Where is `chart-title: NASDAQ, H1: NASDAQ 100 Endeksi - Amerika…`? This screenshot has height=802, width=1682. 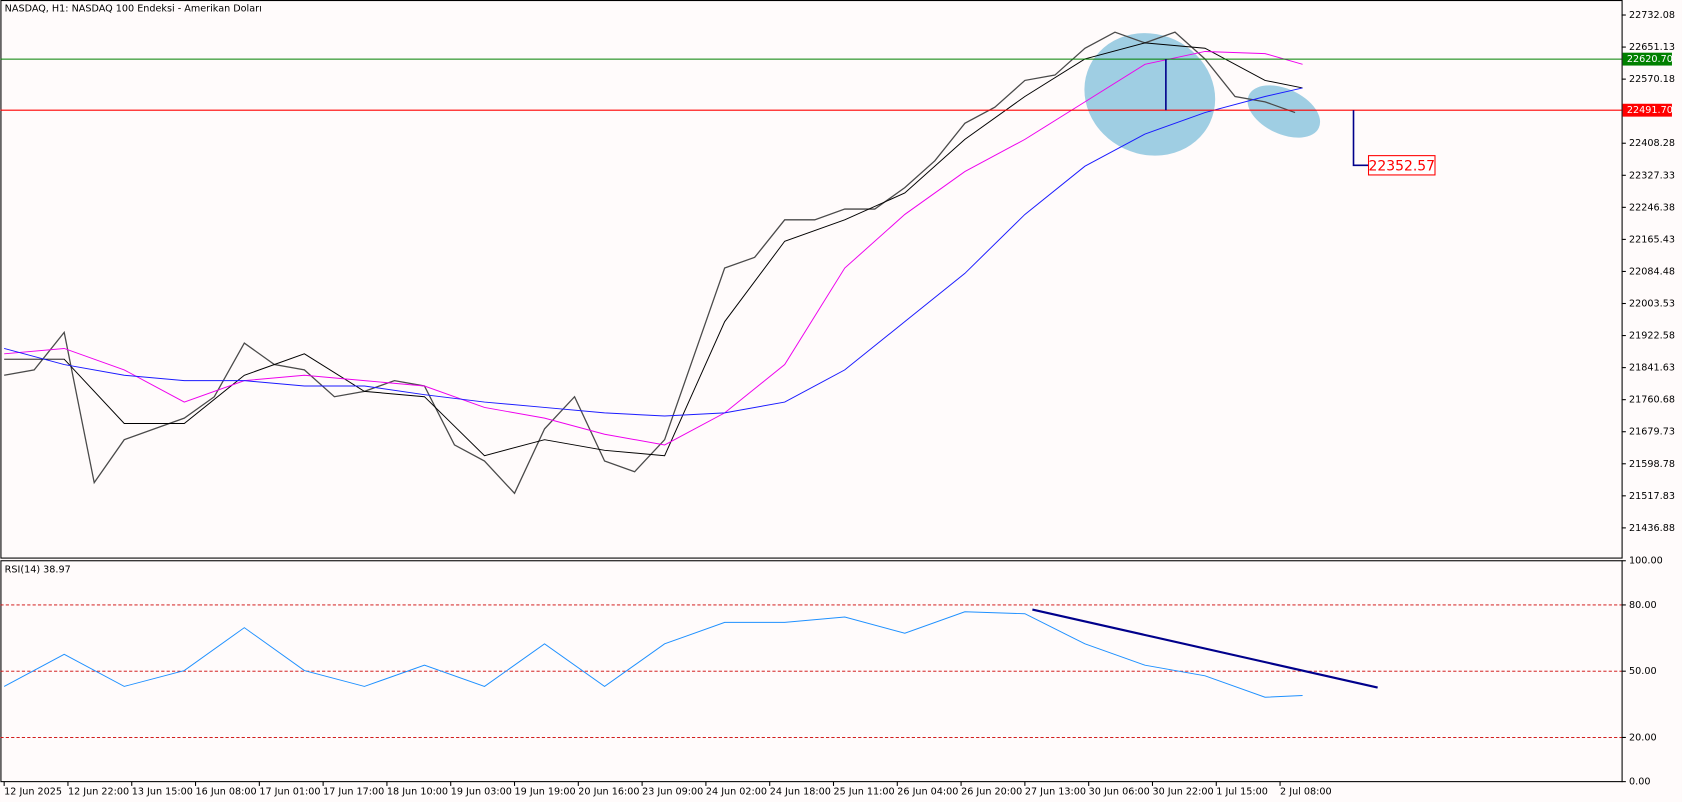
chart-title: NASDAQ, H1: NASDAQ 100 Endeksi - Amerika… is located at coordinates (133, 9).